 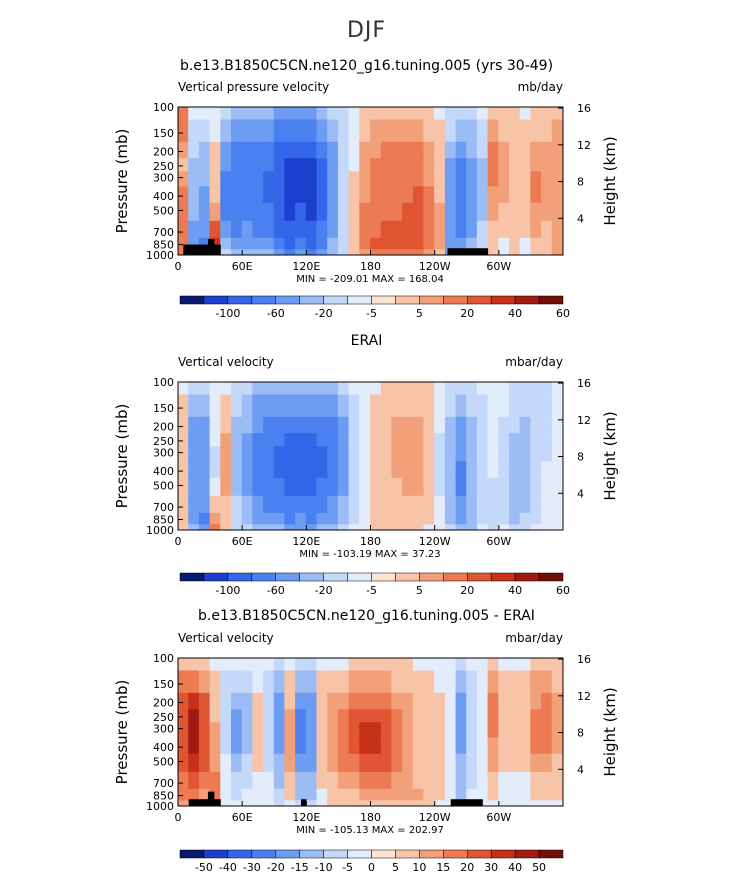 What do you see at coordinates (584, 108) in the screenshot?
I see `y2-tick-label: 16` at bounding box center [584, 108].